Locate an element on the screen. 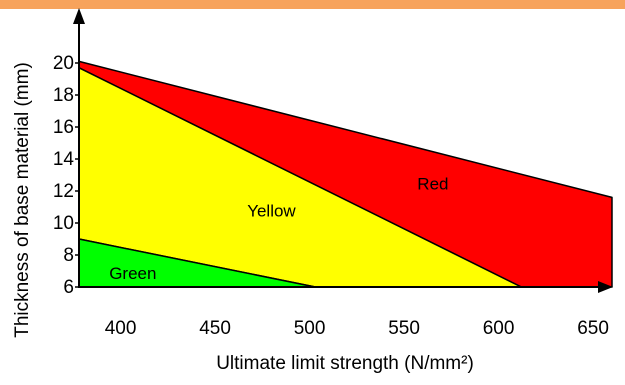 This screenshot has height=385, width=625. y-tick-label: 8 is located at coordinates (68, 255).